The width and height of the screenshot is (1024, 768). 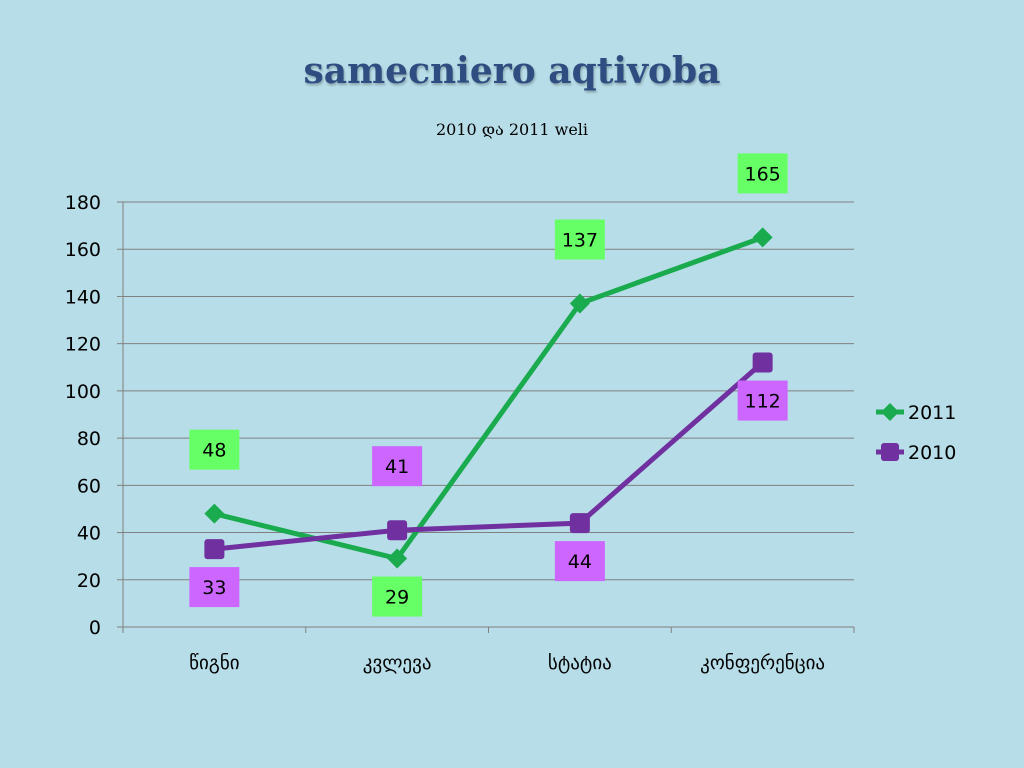 I want to click on x-tick-label: წიგნი, so click(x=214, y=663).